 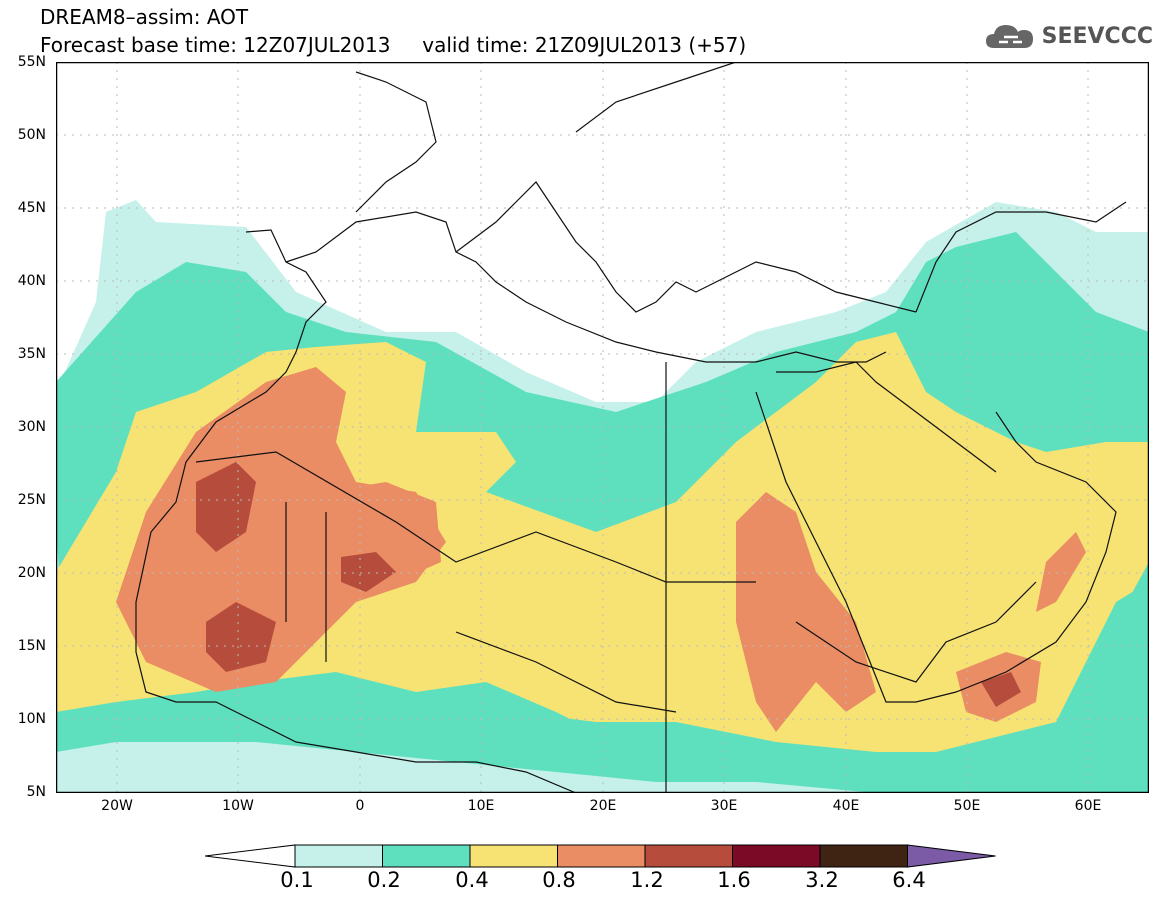 What do you see at coordinates (822, 880) in the screenshot?
I see `colorbar-label: 3.2` at bounding box center [822, 880].